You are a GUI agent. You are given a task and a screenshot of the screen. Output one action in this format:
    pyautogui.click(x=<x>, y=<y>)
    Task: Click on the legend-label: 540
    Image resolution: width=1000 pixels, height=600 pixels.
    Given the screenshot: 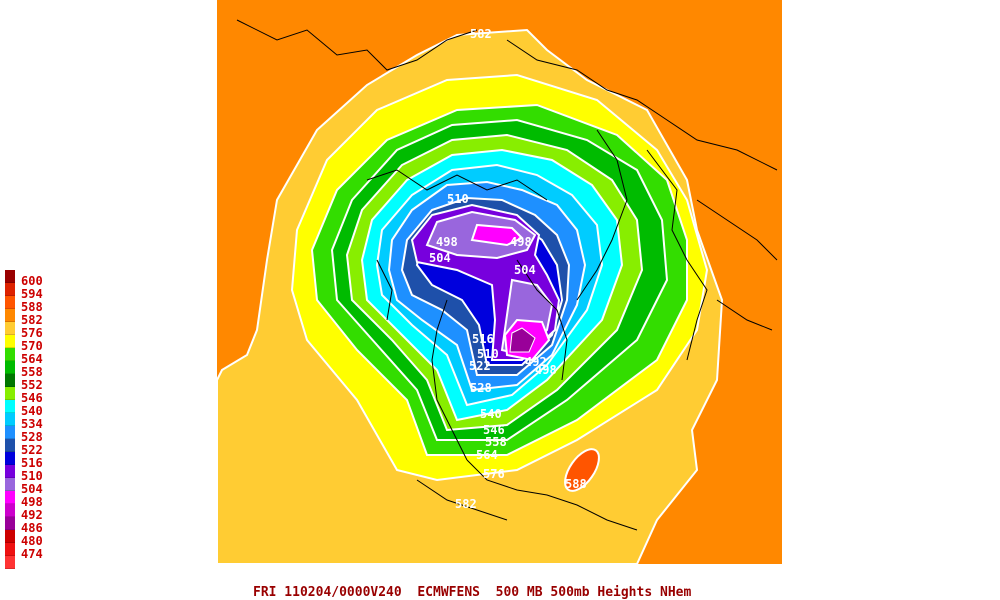 What is the action you would take?
    pyautogui.click(x=32, y=411)
    